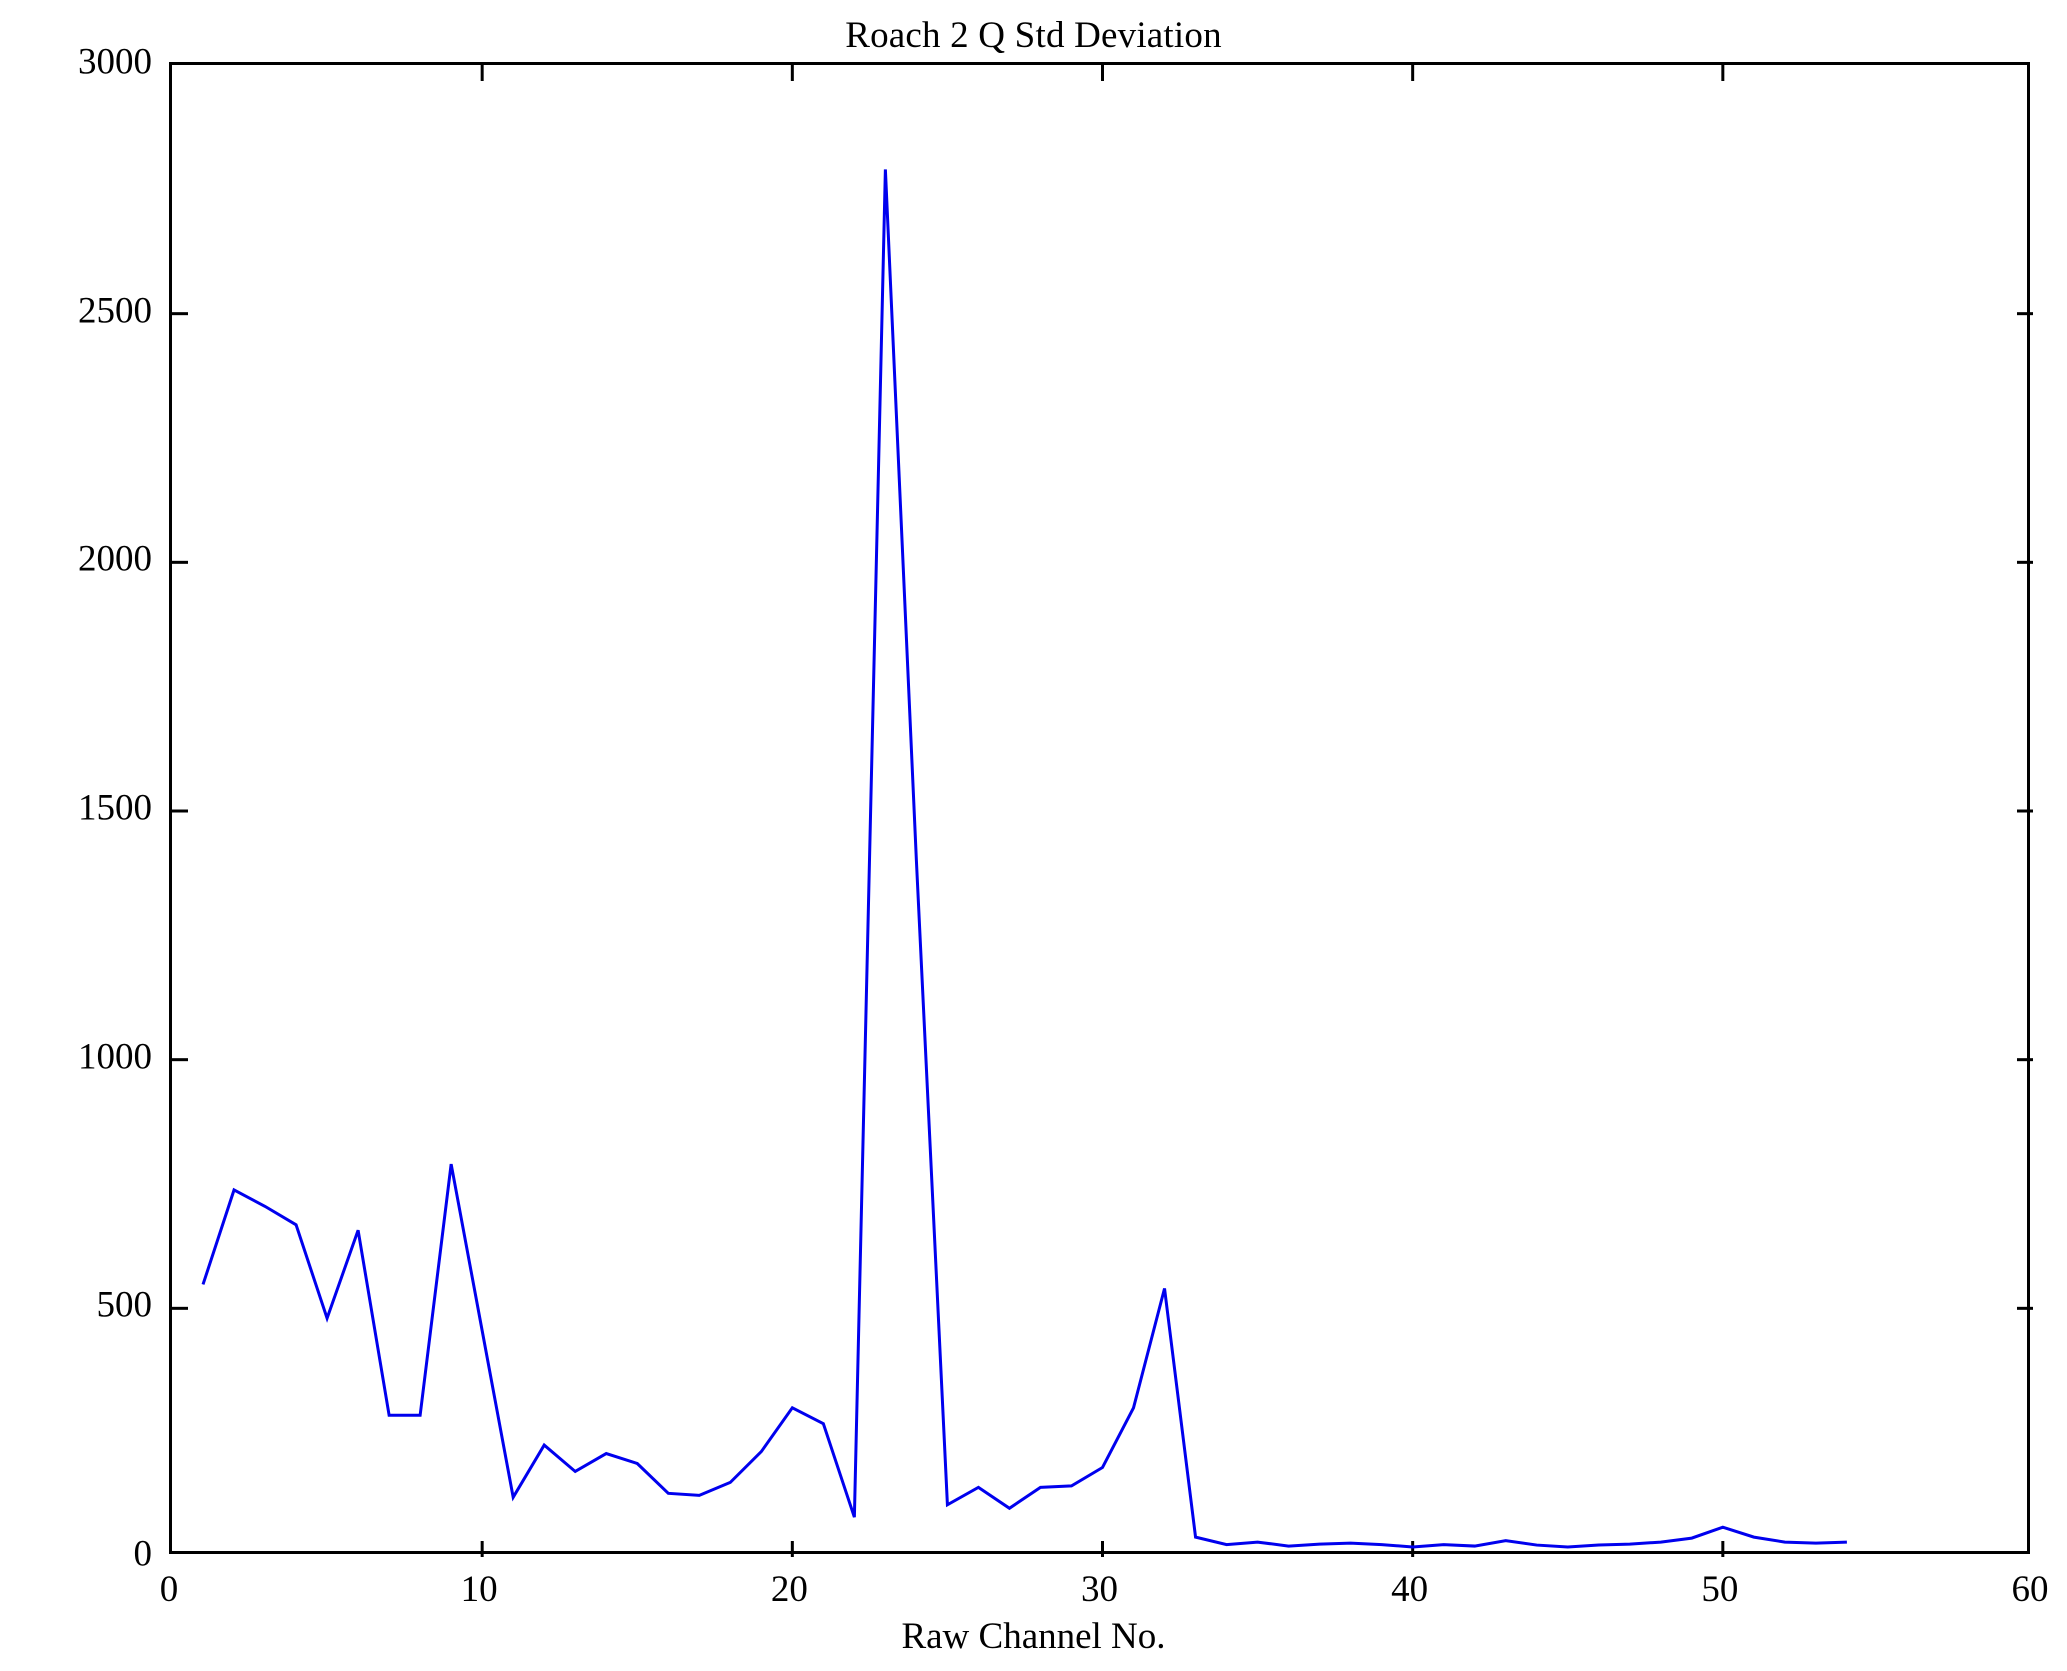 The height and width of the screenshot is (1671, 2067). I want to click on y-tick-label: 1000, so click(115, 1057).